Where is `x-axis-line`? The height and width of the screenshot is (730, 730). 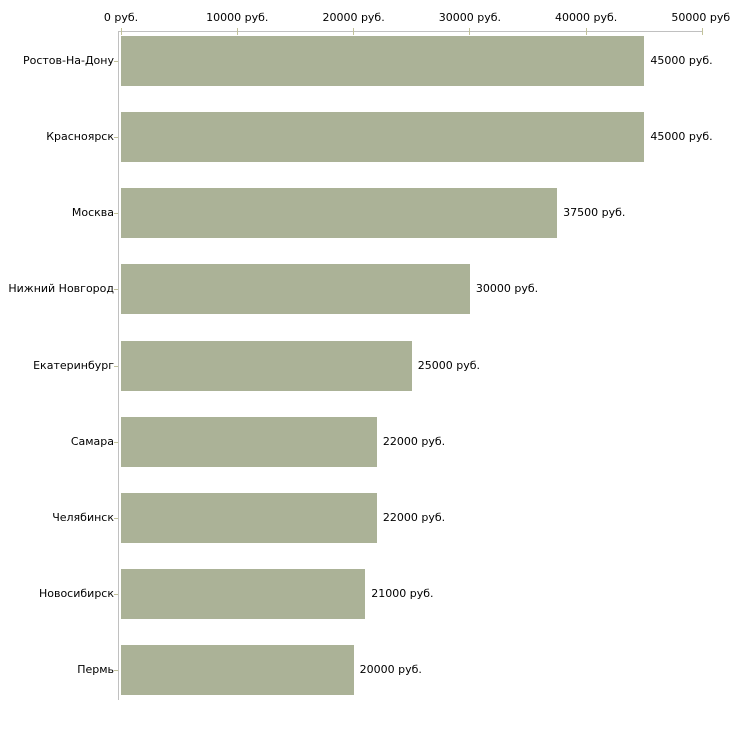 x-axis-line is located at coordinates (410, 31).